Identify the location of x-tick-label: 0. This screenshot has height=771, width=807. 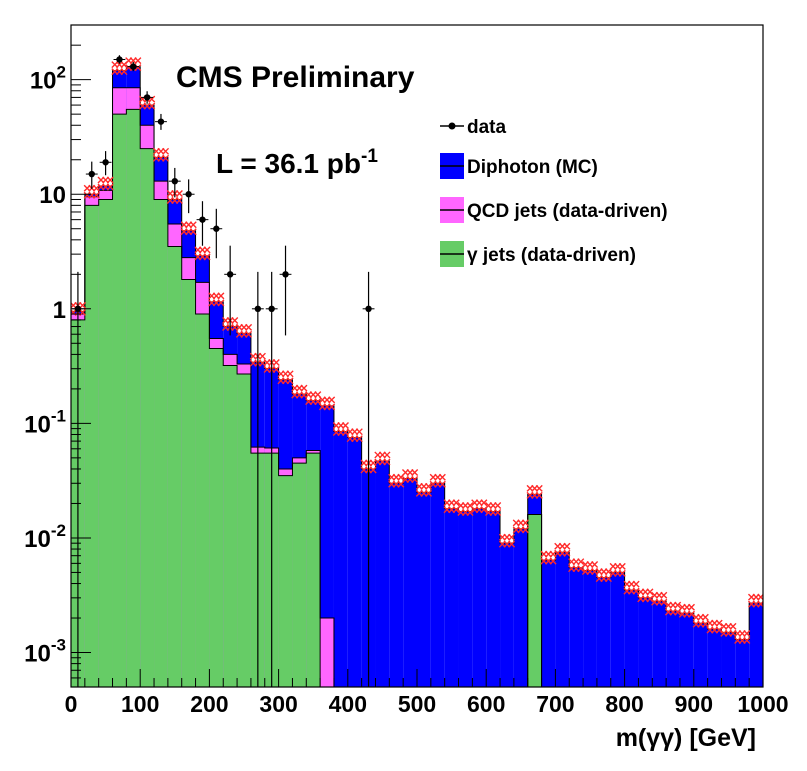
(71, 704).